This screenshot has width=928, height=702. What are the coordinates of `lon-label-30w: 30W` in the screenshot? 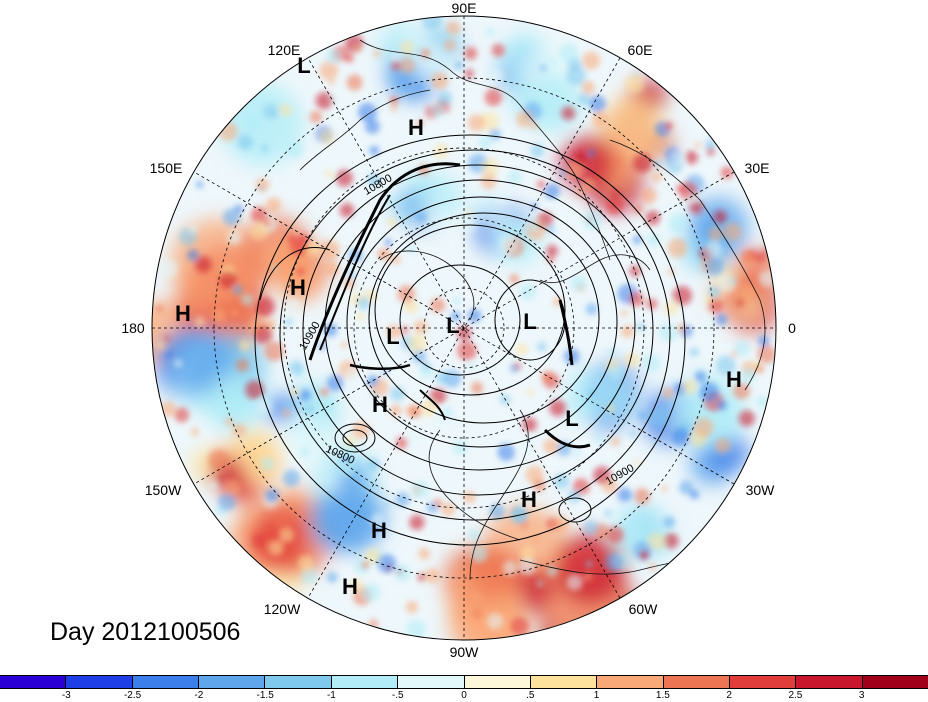 It's located at (760, 490).